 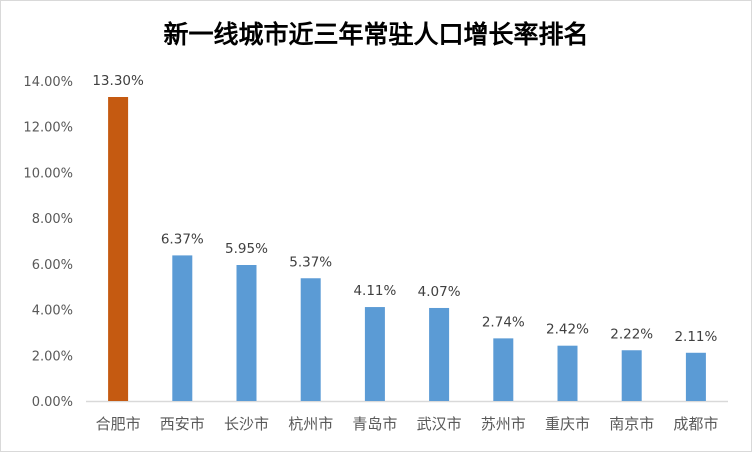 What do you see at coordinates (376, 34) in the screenshot?
I see `chart-title: 新一线城市近三年常驻人口增长率排名` at bounding box center [376, 34].